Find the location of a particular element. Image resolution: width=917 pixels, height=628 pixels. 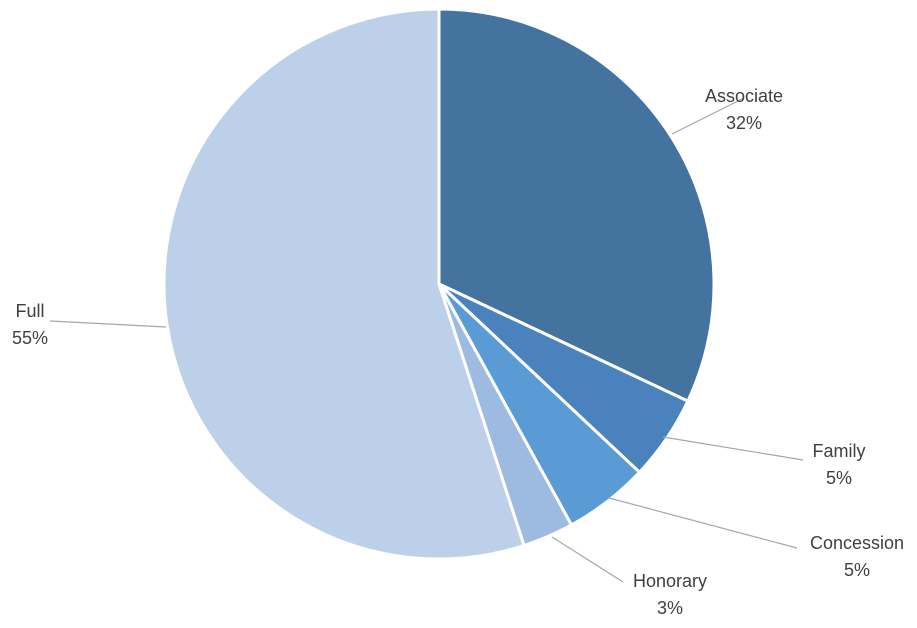

label-value-associate: 32% is located at coordinates (744, 123).